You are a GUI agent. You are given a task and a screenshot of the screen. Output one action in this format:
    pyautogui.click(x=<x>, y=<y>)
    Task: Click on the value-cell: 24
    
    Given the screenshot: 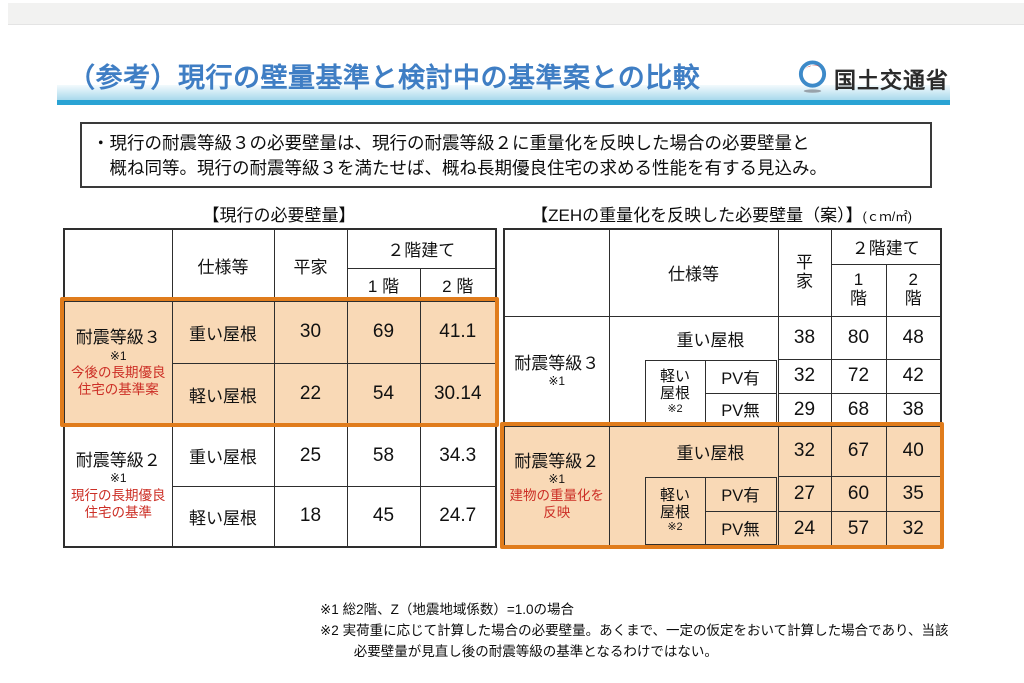 What is the action you would take?
    pyautogui.click(x=804, y=529)
    